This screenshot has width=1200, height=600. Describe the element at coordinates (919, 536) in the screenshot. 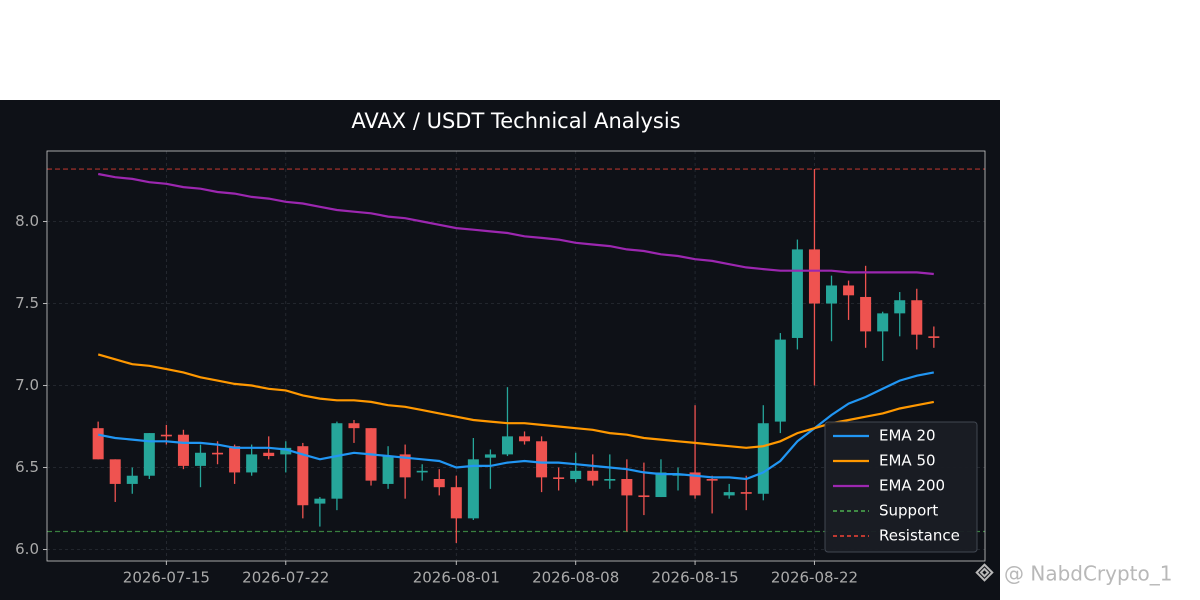

I see `legend-label: Resistance` at that location.